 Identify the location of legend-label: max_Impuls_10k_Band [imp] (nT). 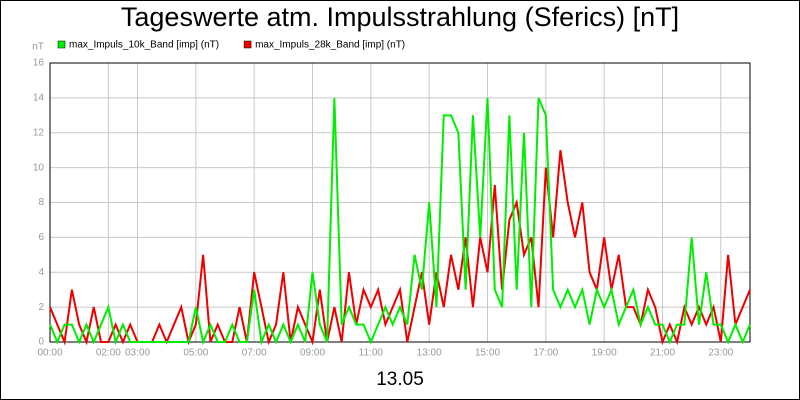
(144, 45).